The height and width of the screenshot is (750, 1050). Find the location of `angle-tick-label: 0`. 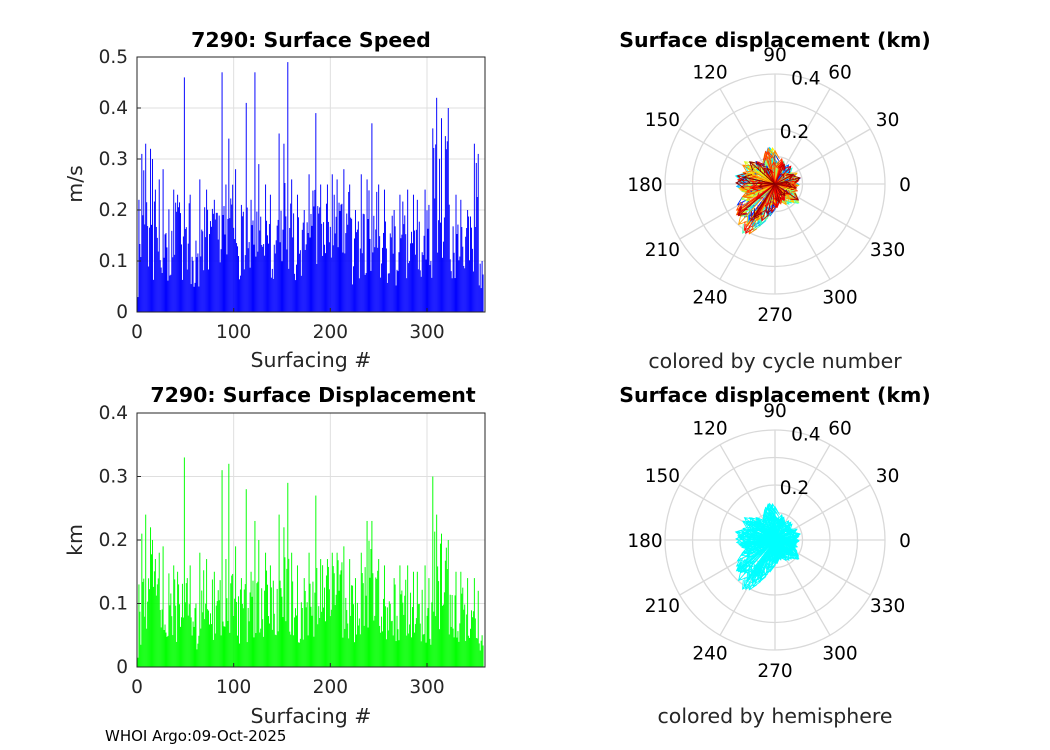

angle-tick-label: 0 is located at coordinates (905, 185).